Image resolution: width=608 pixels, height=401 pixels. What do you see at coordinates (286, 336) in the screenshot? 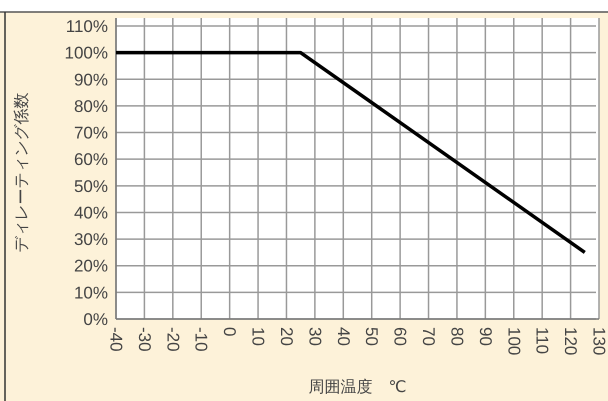
I see `x-tick-label: 20` at bounding box center [286, 336].